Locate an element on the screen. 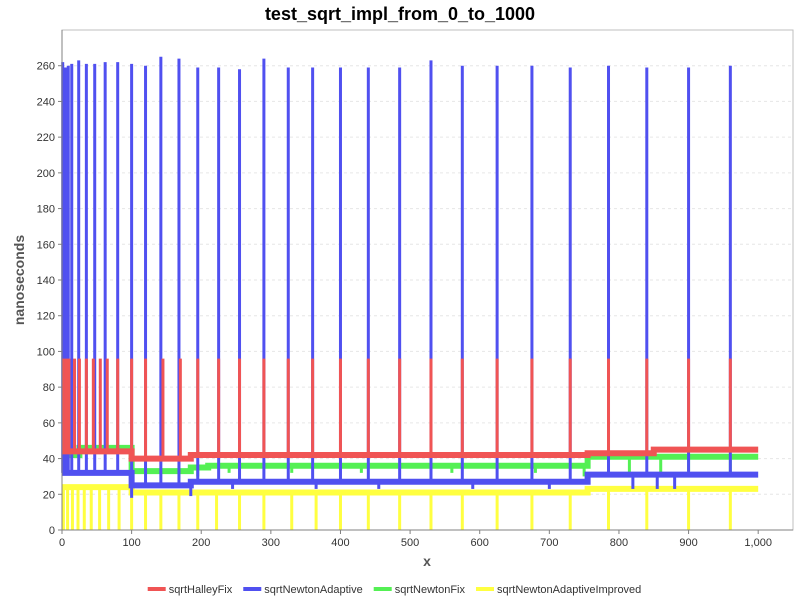 The image size is (800, 605). y-axis-ticks: 0 20 40 60 80 100 120 140 160 180 200 220 240 260 is located at coordinates (49, 299).